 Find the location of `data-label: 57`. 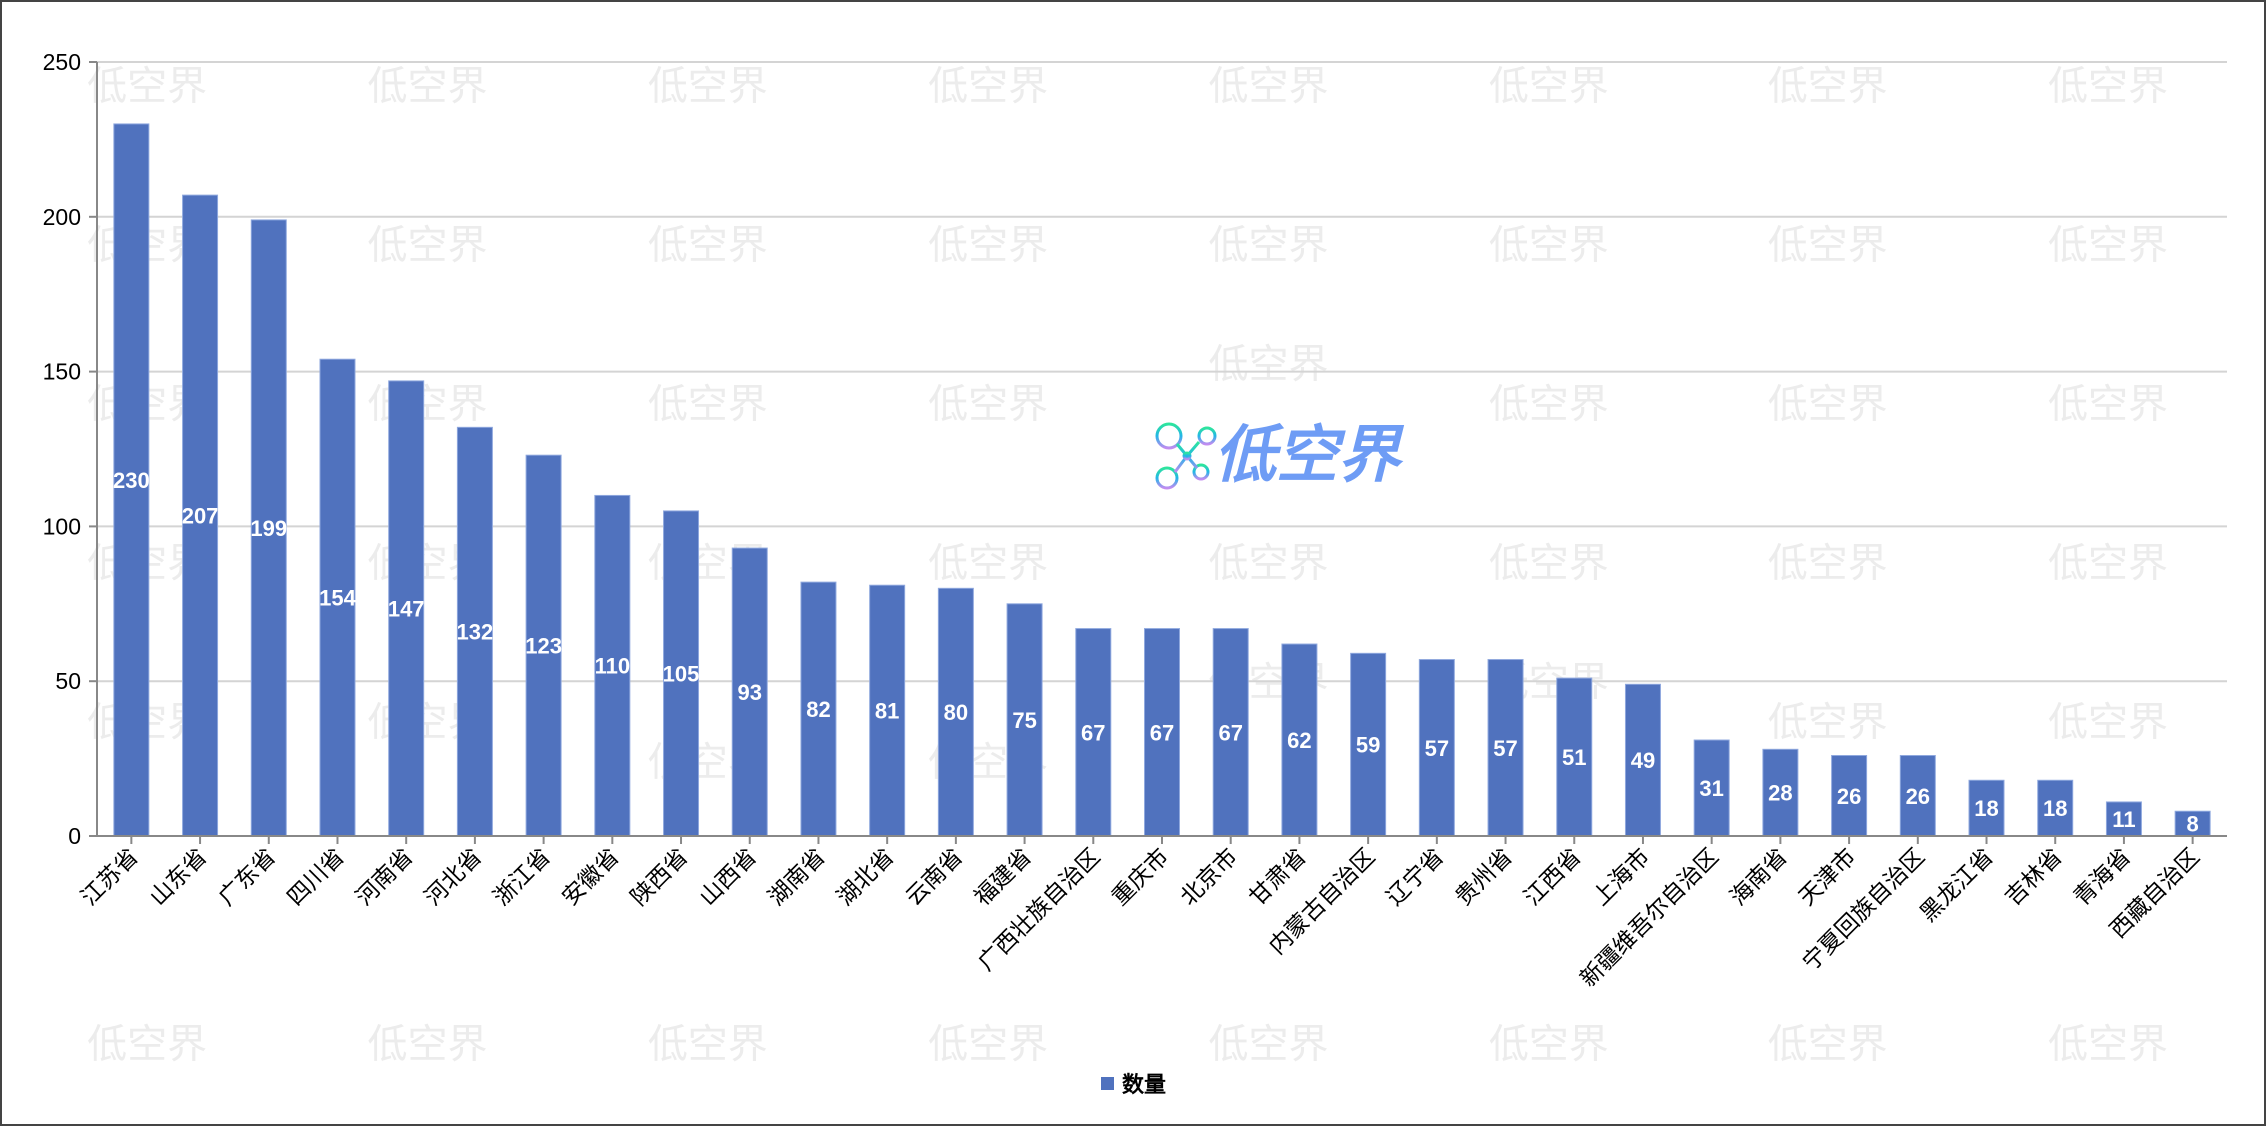

data-label: 57 is located at coordinates (1437, 748).